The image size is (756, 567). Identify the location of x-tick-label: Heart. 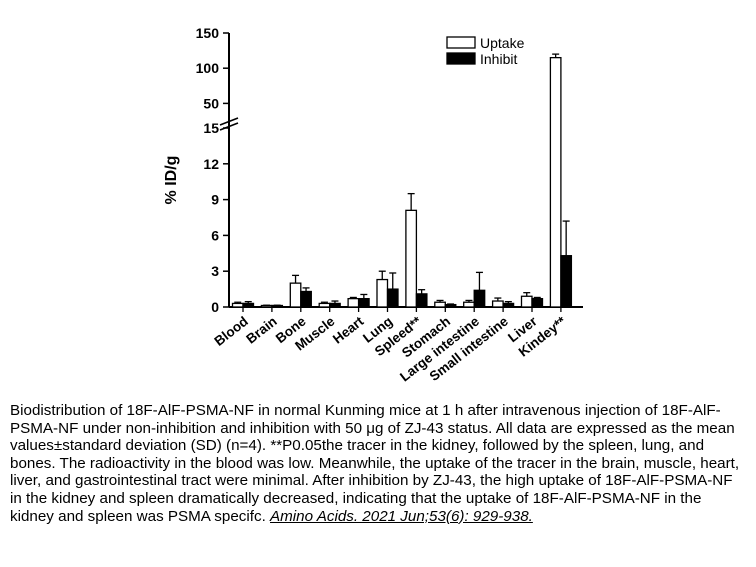
(348, 329).